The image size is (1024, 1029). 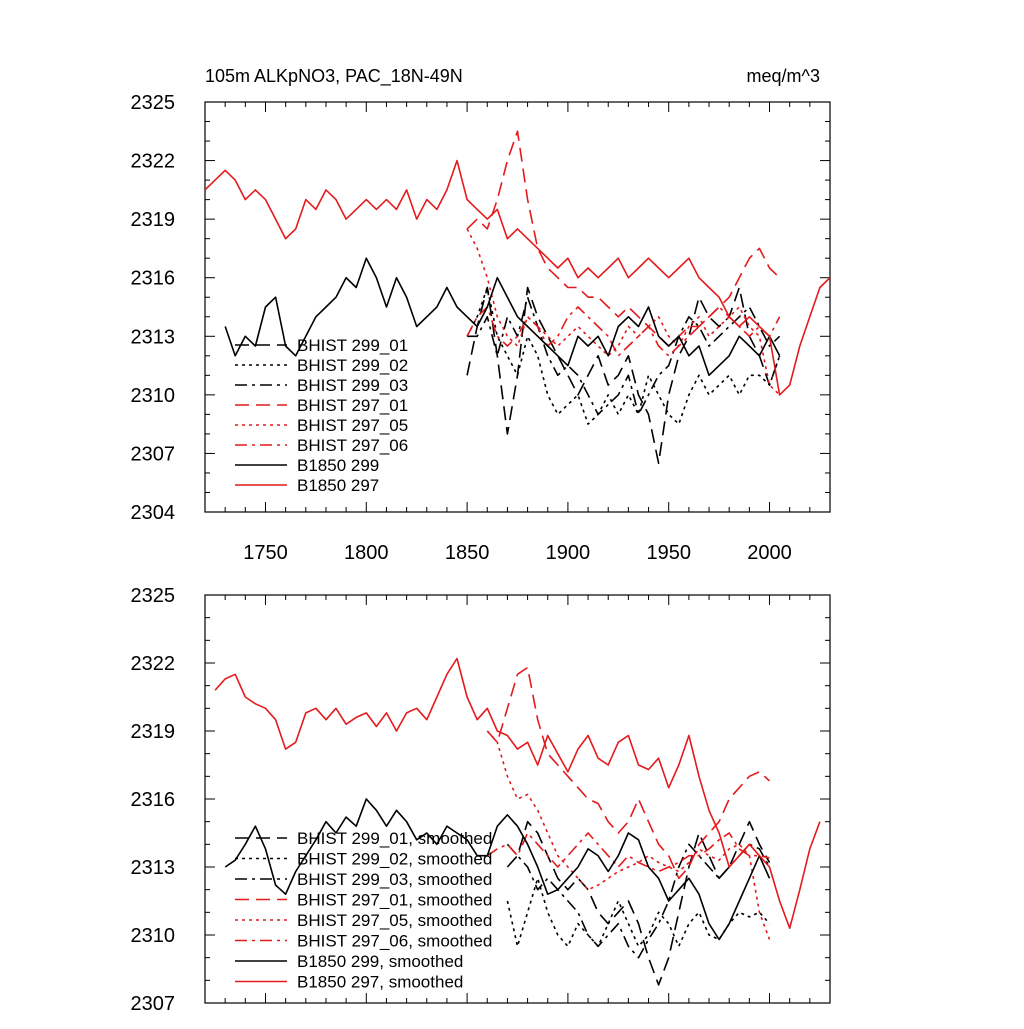 What do you see at coordinates (338, 485) in the screenshot?
I see `legend-label: B1850 297` at bounding box center [338, 485].